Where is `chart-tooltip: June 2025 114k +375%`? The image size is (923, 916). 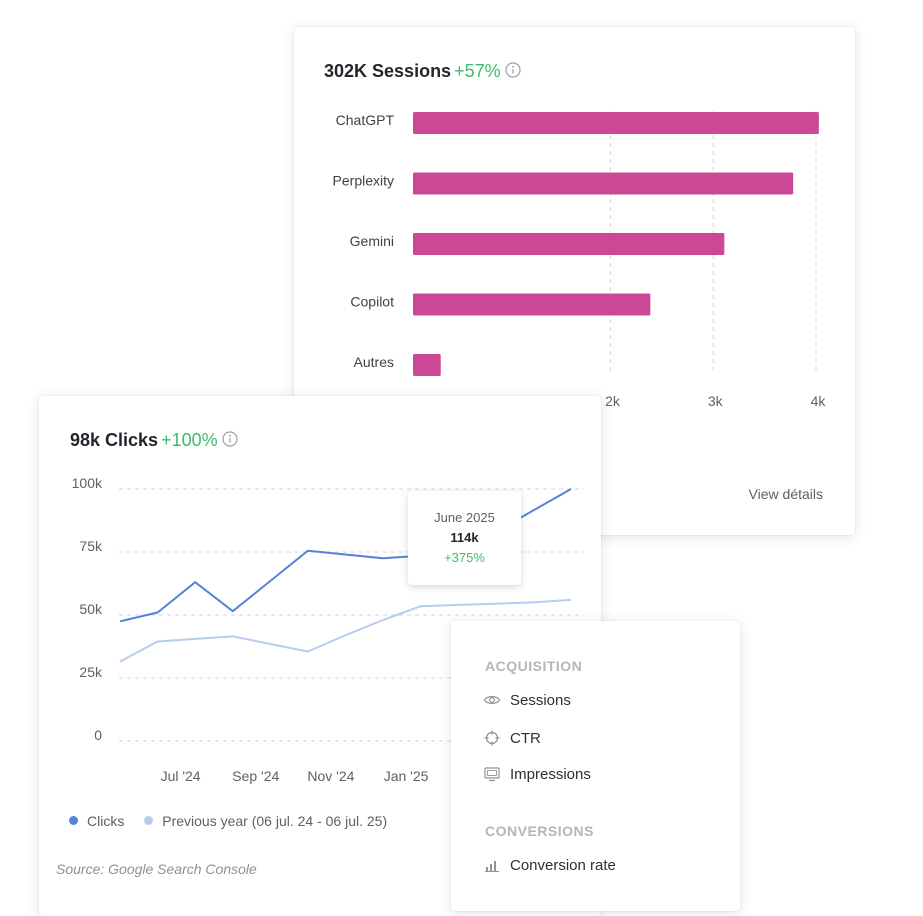
chart-tooltip: June 2025 114k +375% is located at coordinates (464, 538).